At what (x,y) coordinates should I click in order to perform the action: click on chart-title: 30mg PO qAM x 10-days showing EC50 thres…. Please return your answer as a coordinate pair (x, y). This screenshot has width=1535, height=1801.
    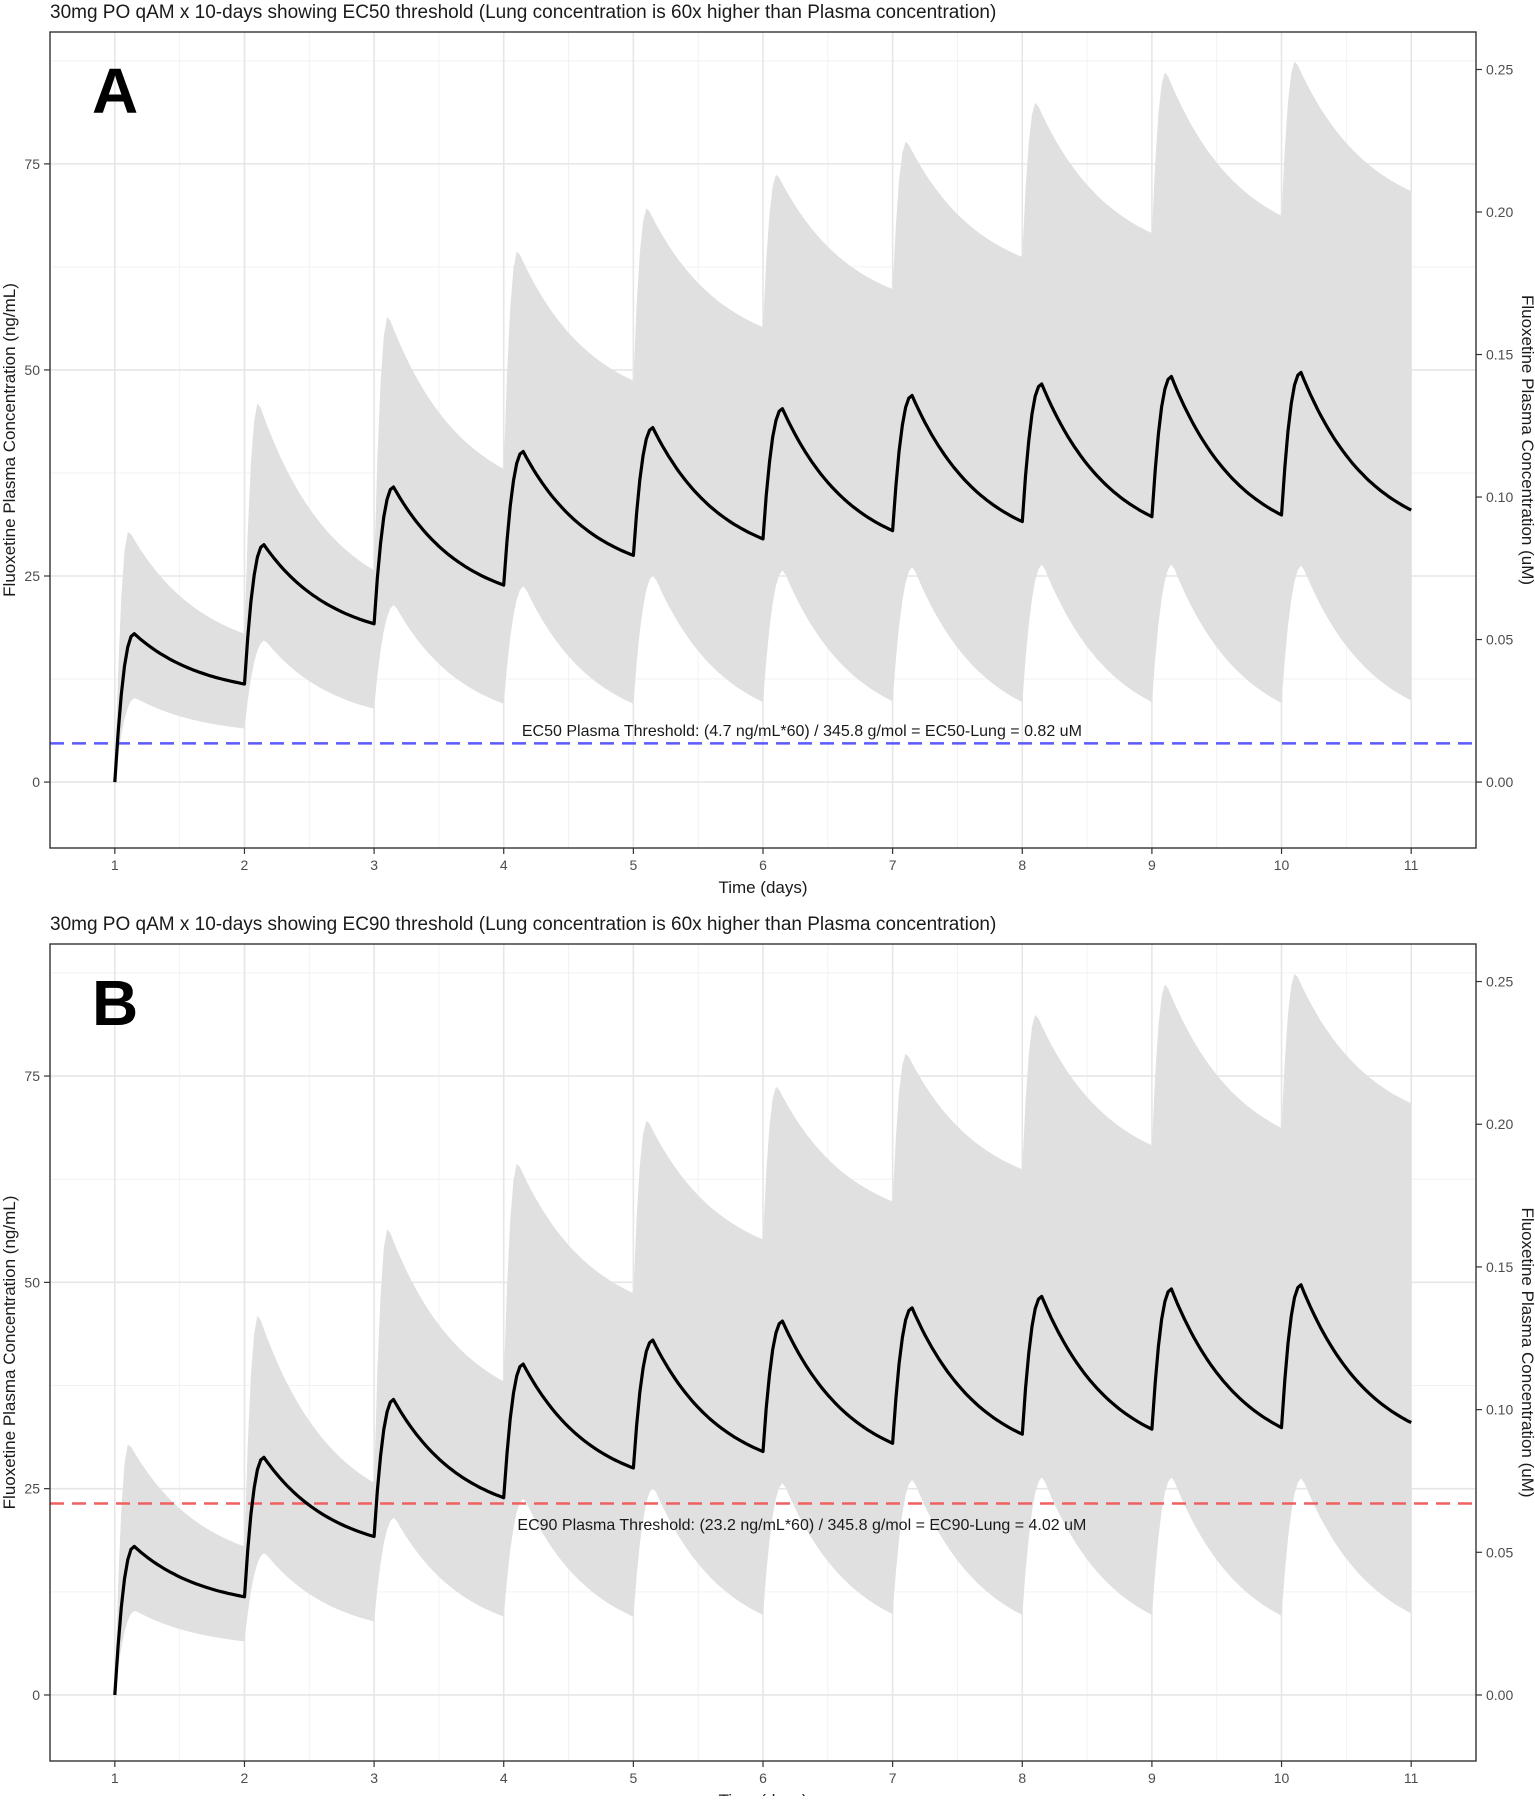
    Looking at the image, I should click on (523, 12).